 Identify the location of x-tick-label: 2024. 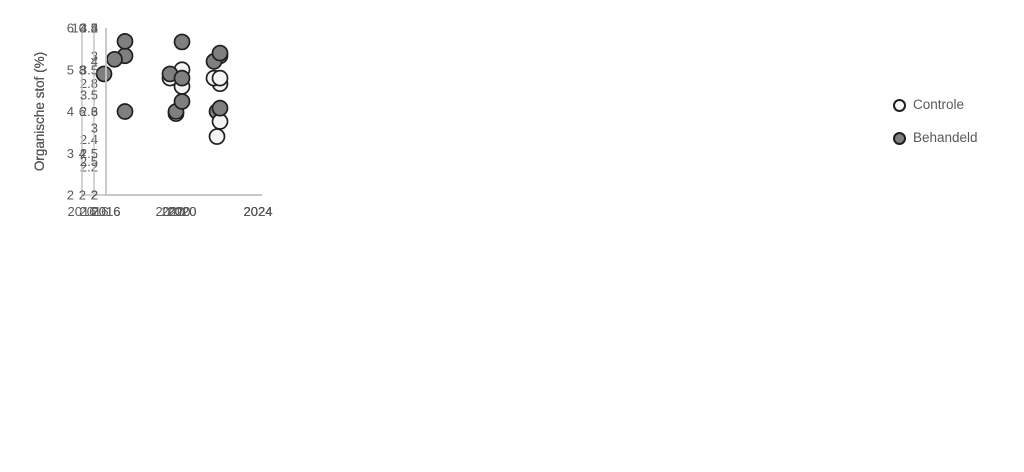
(258, 211).